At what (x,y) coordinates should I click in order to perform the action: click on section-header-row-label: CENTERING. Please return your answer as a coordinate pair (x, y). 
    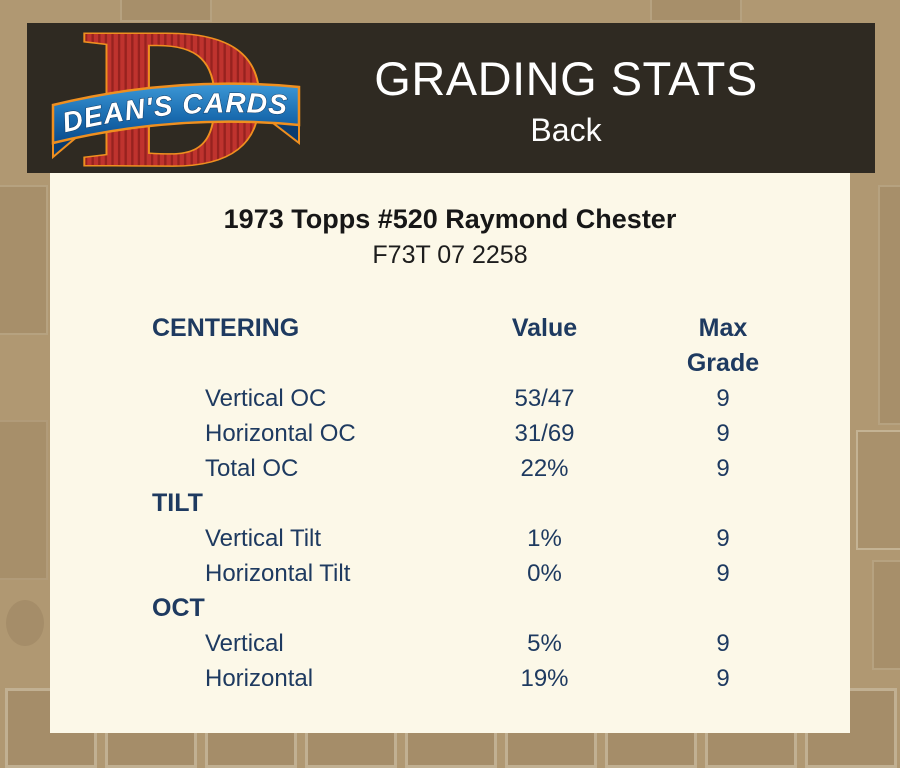
    Looking at the image, I should click on (226, 328).